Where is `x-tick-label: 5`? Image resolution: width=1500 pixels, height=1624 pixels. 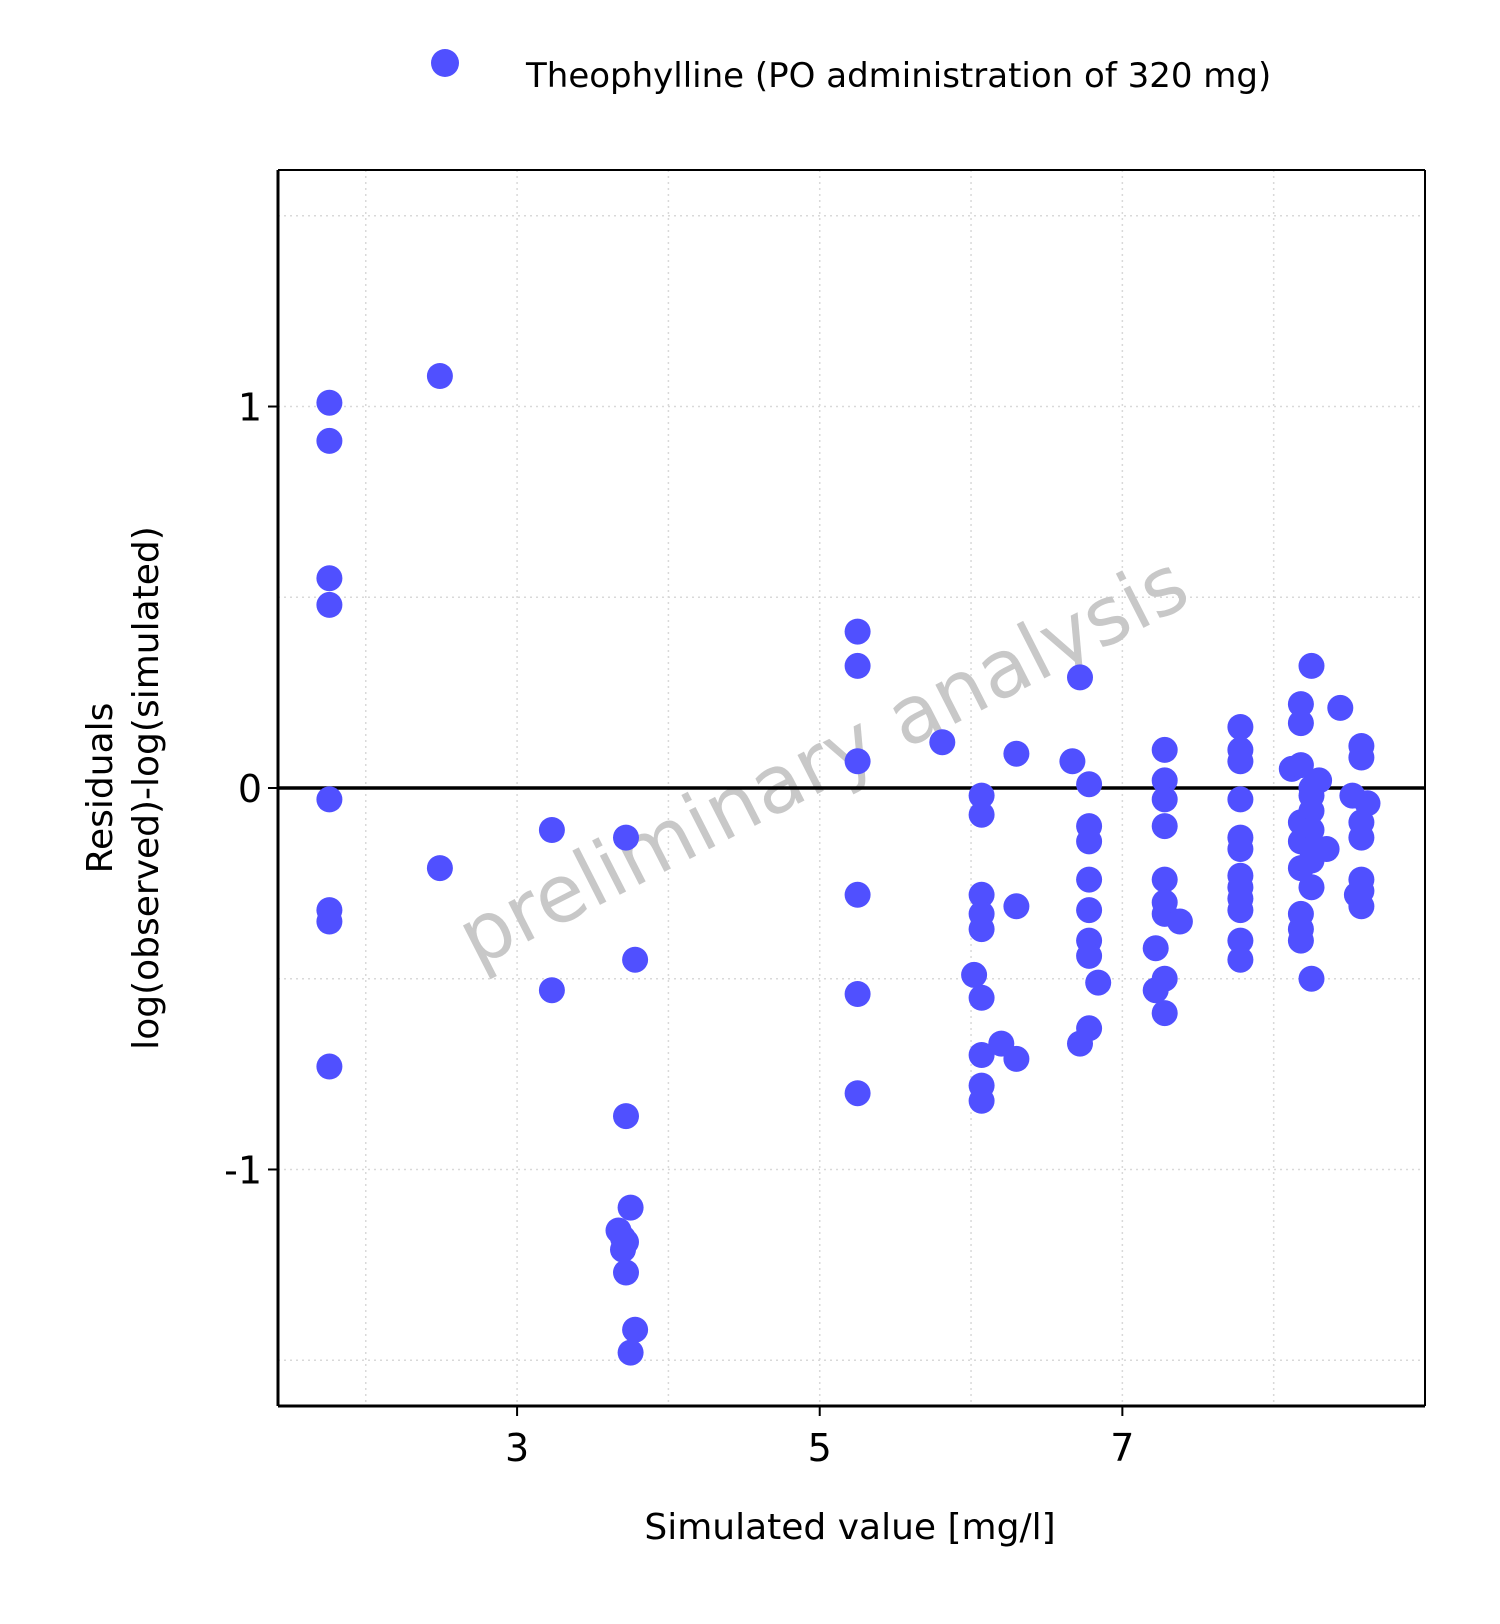
x-tick-label: 5 is located at coordinates (820, 1448).